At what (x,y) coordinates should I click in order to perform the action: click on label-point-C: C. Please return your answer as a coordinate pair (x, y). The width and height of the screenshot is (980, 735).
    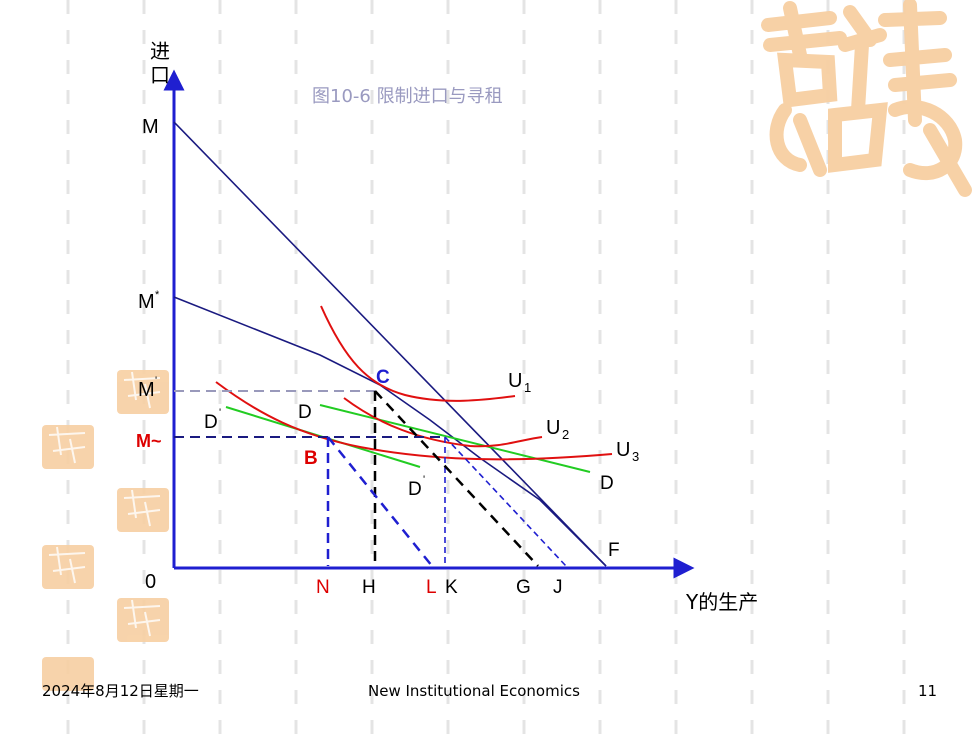
    Looking at the image, I should click on (383, 377).